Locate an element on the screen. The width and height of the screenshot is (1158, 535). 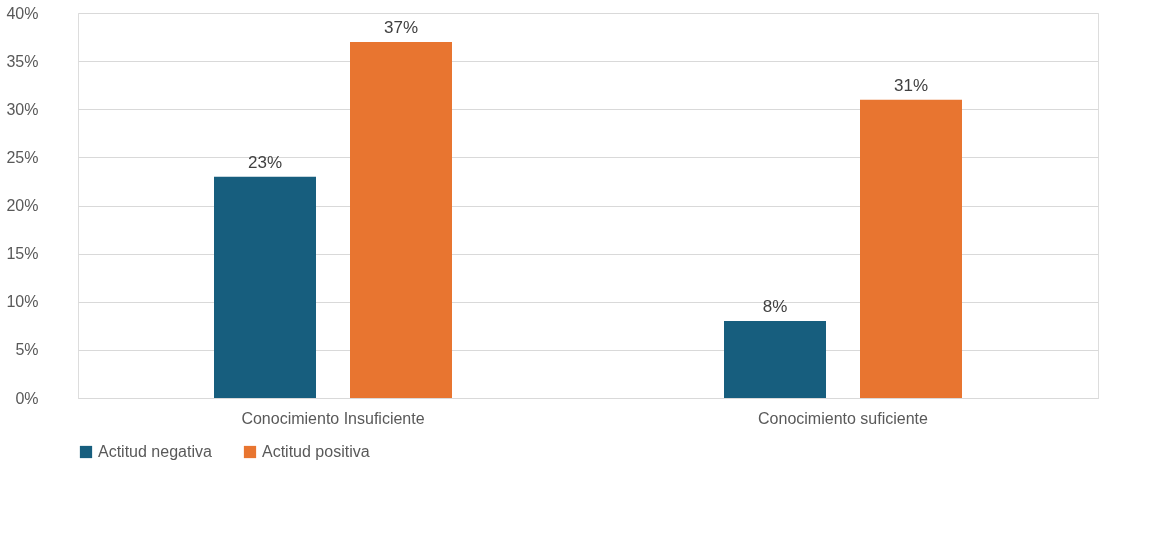
y-tick-label: 10% is located at coordinates (22, 302).